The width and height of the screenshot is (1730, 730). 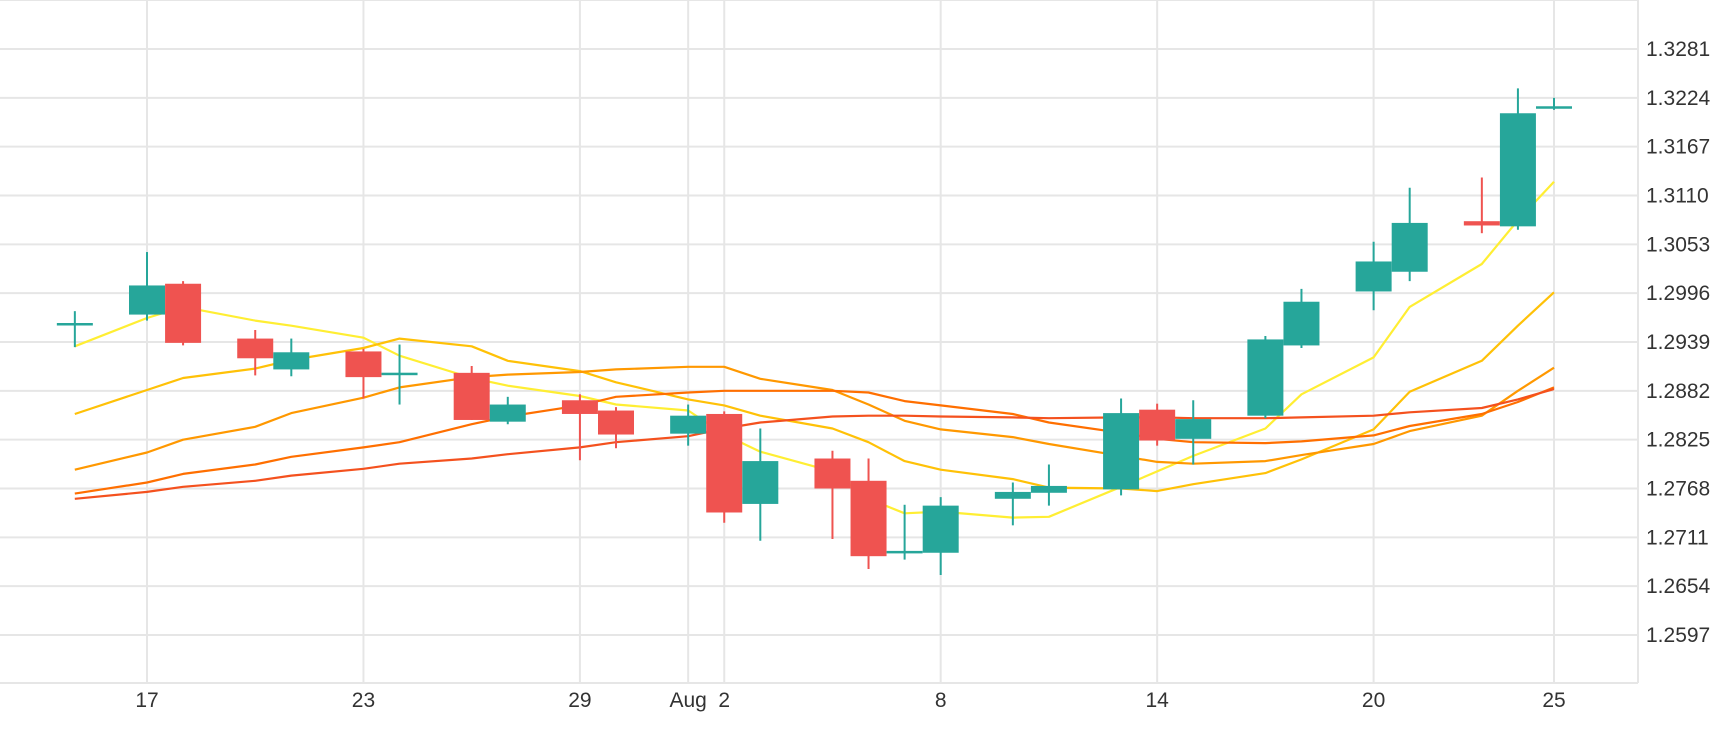 What do you see at coordinates (724, 700) in the screenshot?
I see `x-tick-label: 2` at bounding box center [724, 700].